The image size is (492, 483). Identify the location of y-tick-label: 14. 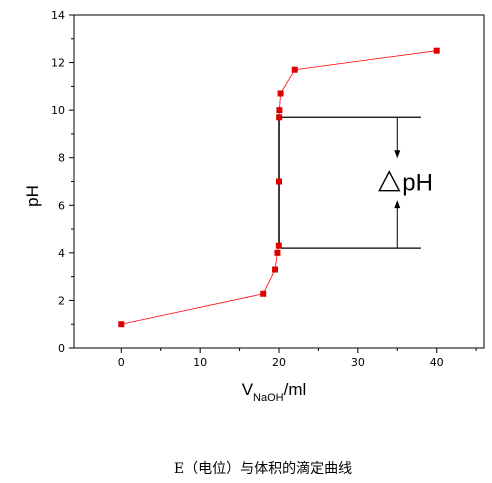
(58, 15).